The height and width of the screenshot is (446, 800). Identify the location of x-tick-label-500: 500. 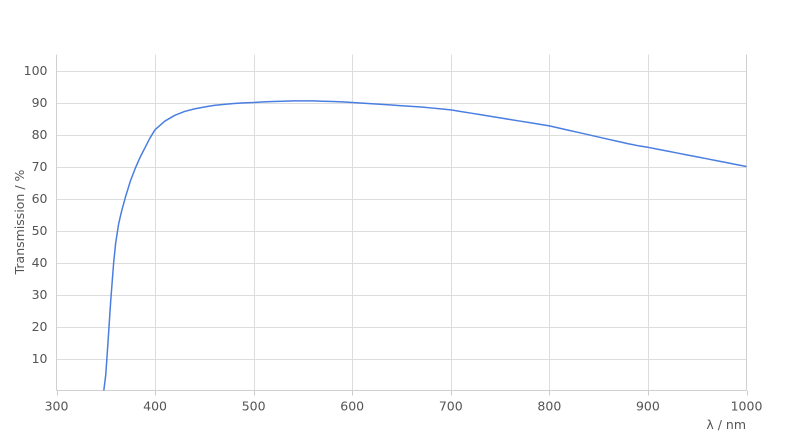
(254, 406).